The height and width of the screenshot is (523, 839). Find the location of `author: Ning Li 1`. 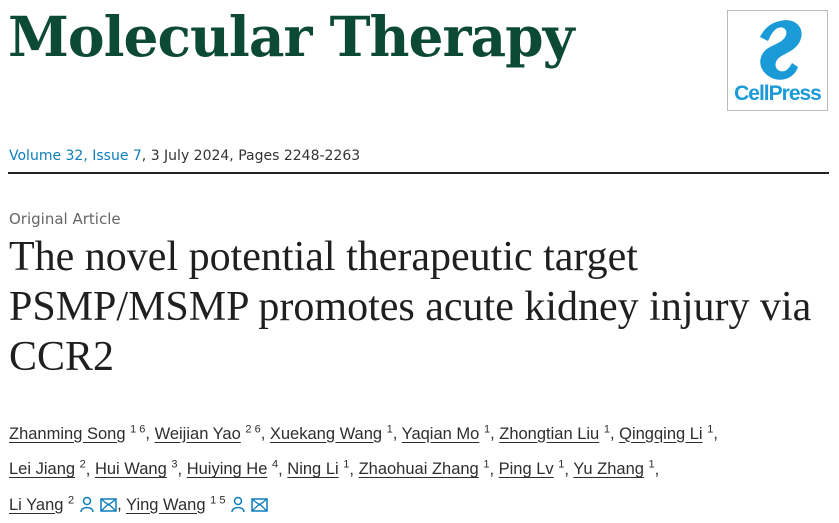

author: Ning Li 1 is located at coordinates (318, 468).